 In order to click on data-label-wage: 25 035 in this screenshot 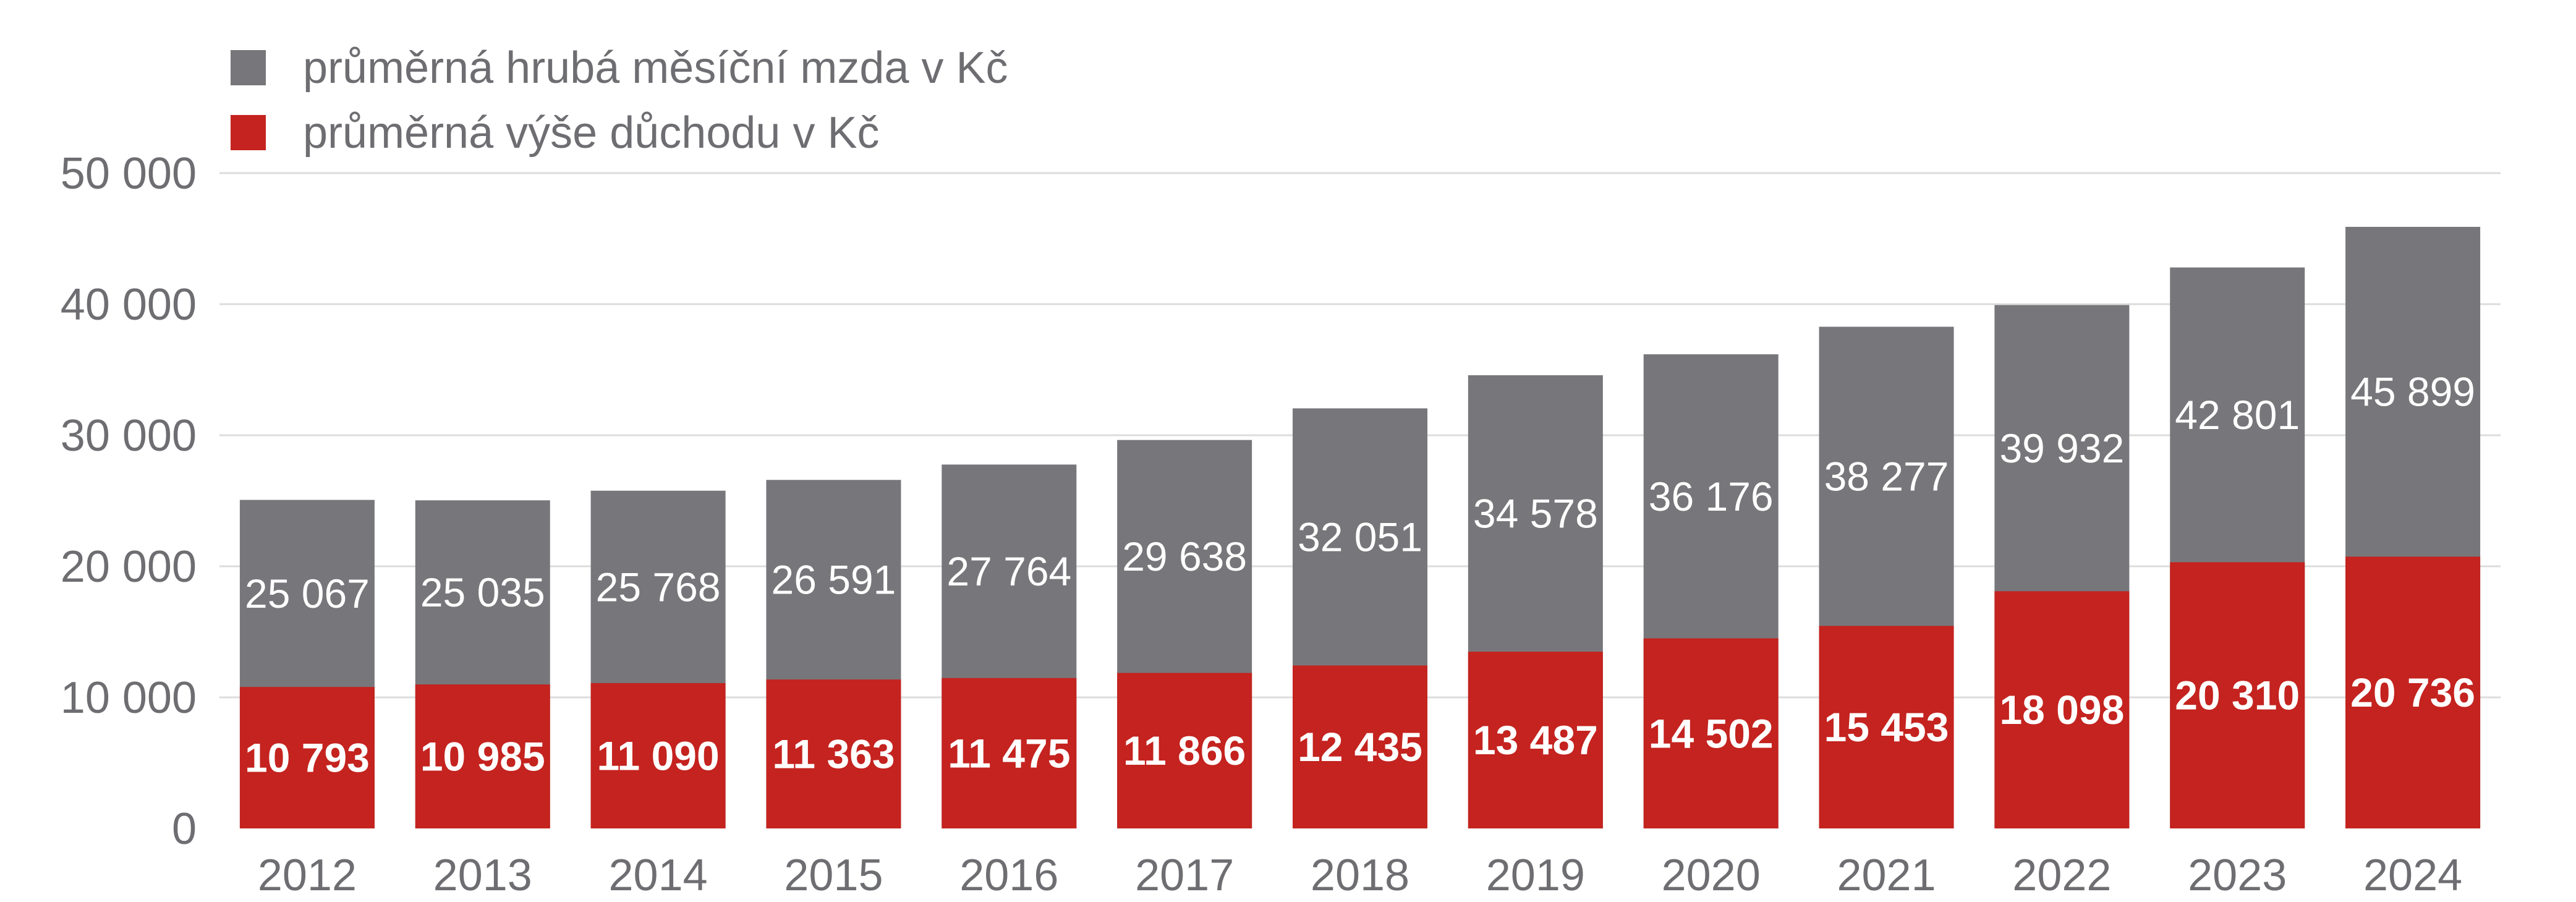, I will do `click(482, 592)`.